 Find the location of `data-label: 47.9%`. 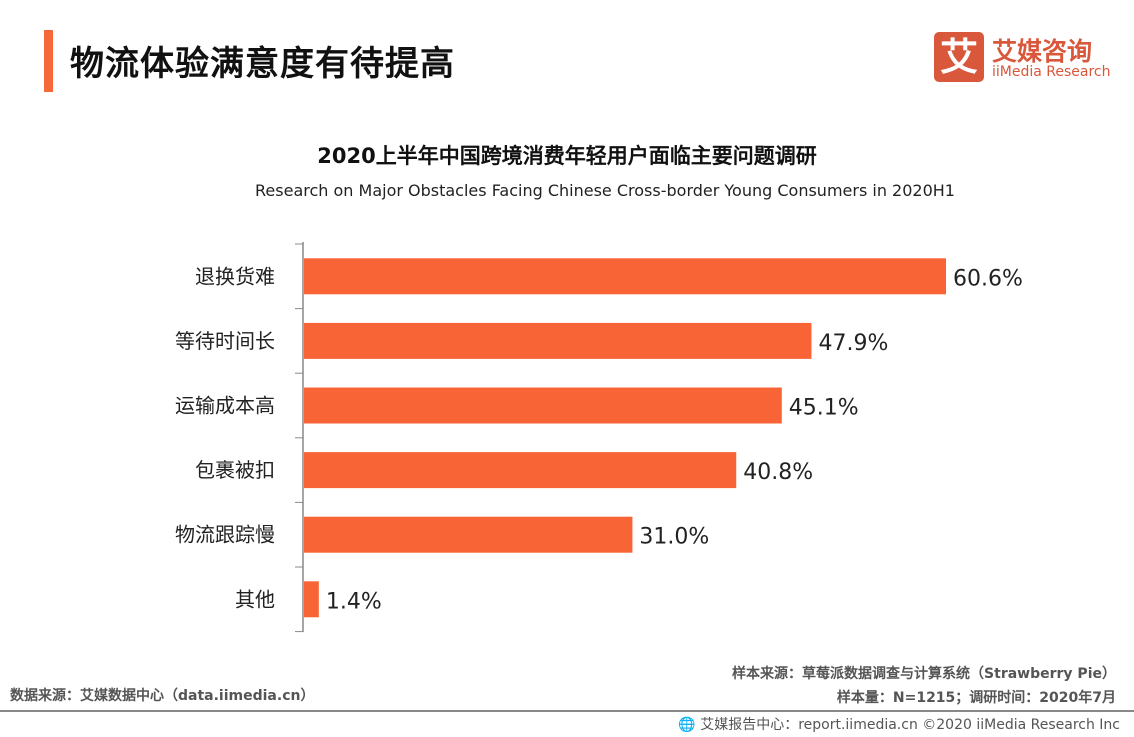

data-label: 47.9% is located at coordinates (853, 343).